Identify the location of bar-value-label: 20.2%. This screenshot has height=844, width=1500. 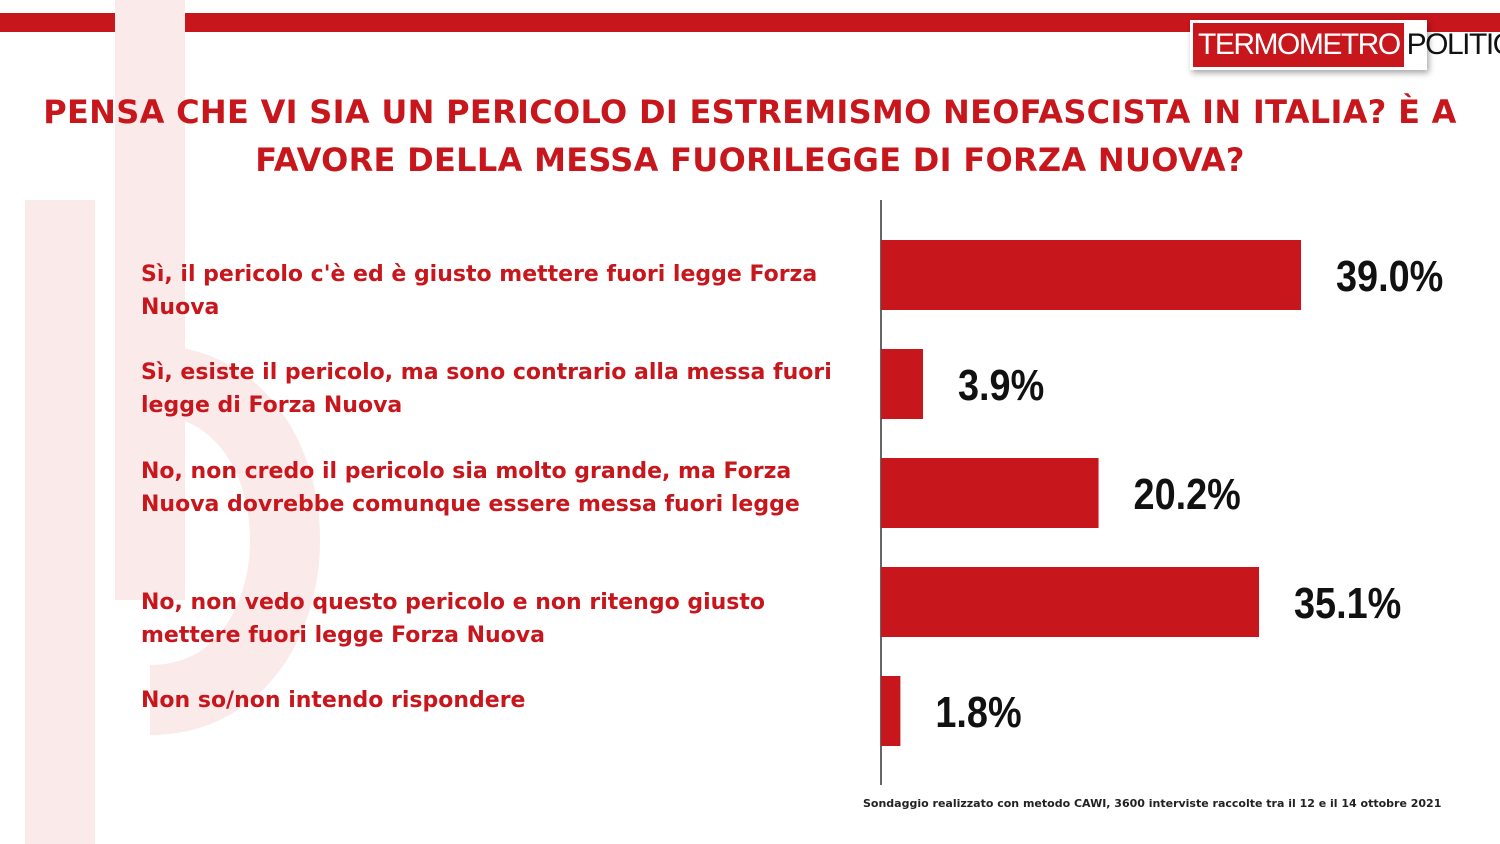
(1187, 493).